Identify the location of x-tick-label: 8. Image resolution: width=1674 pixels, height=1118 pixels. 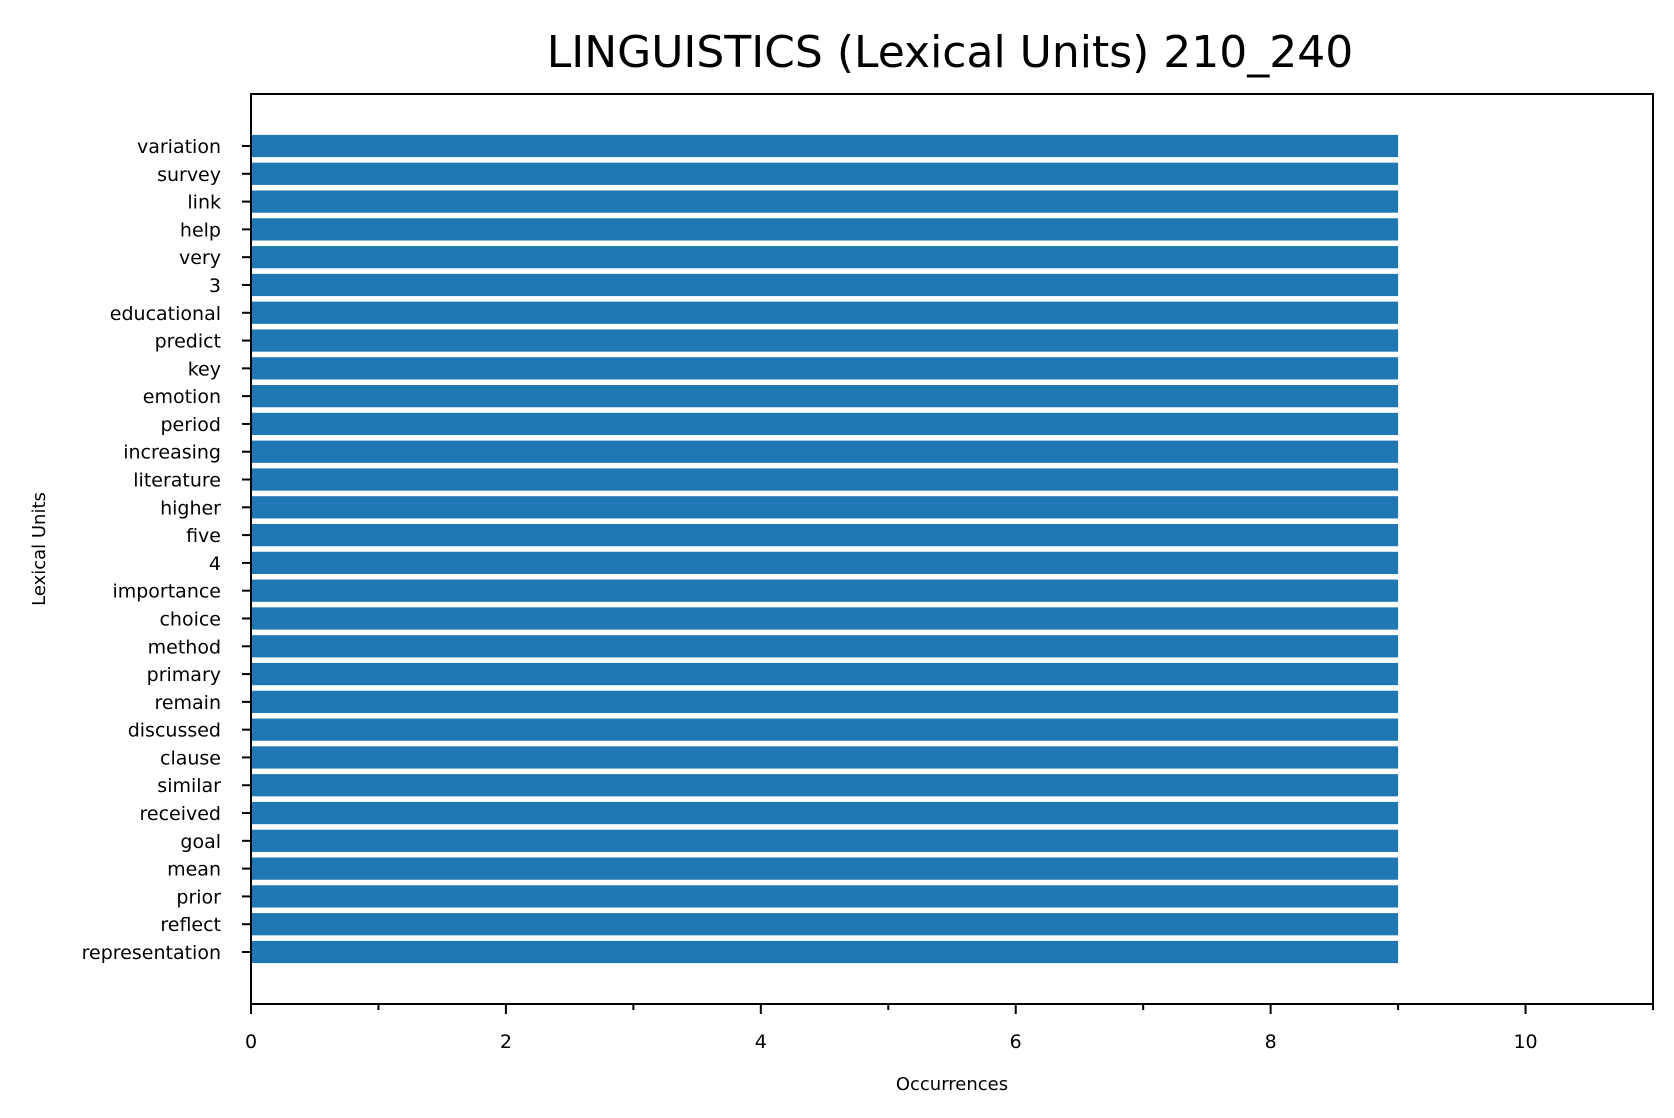
(1271, 1042).